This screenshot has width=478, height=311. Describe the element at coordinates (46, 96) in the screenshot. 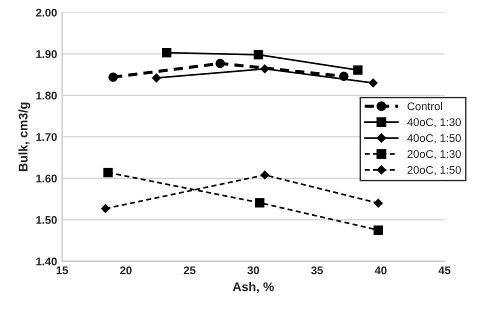

I see `y-tick-label: 1.80` at that location.